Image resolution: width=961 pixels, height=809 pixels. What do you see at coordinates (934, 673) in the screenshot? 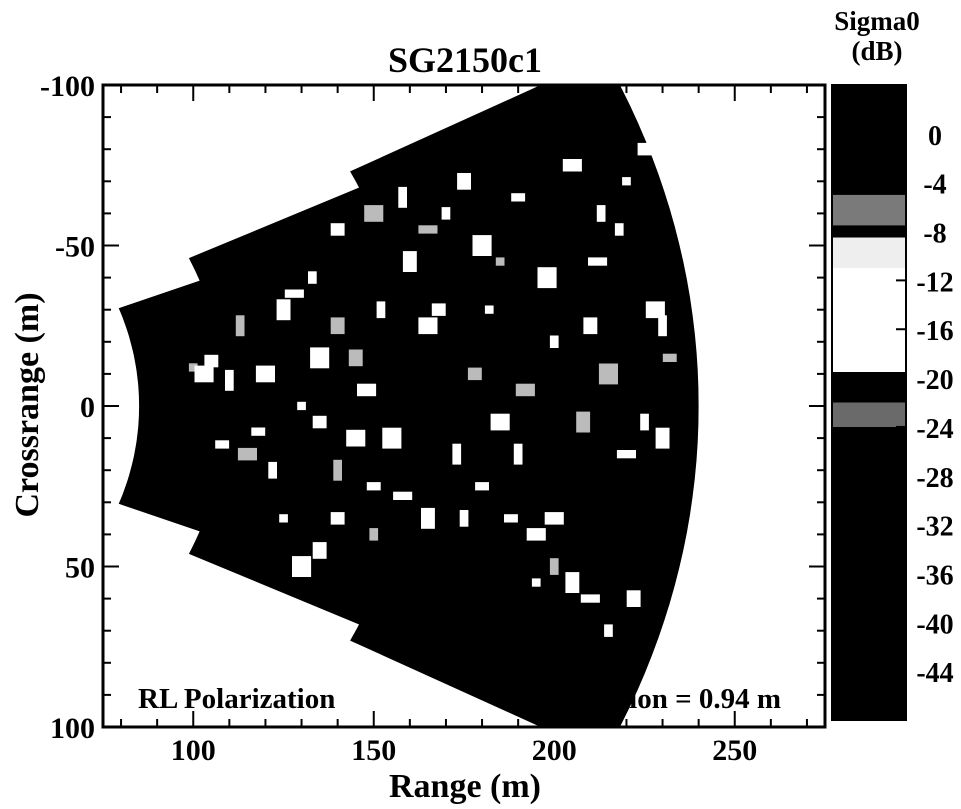
I see `colorbar-tick-label: -44` at bounding box center [934, 673].